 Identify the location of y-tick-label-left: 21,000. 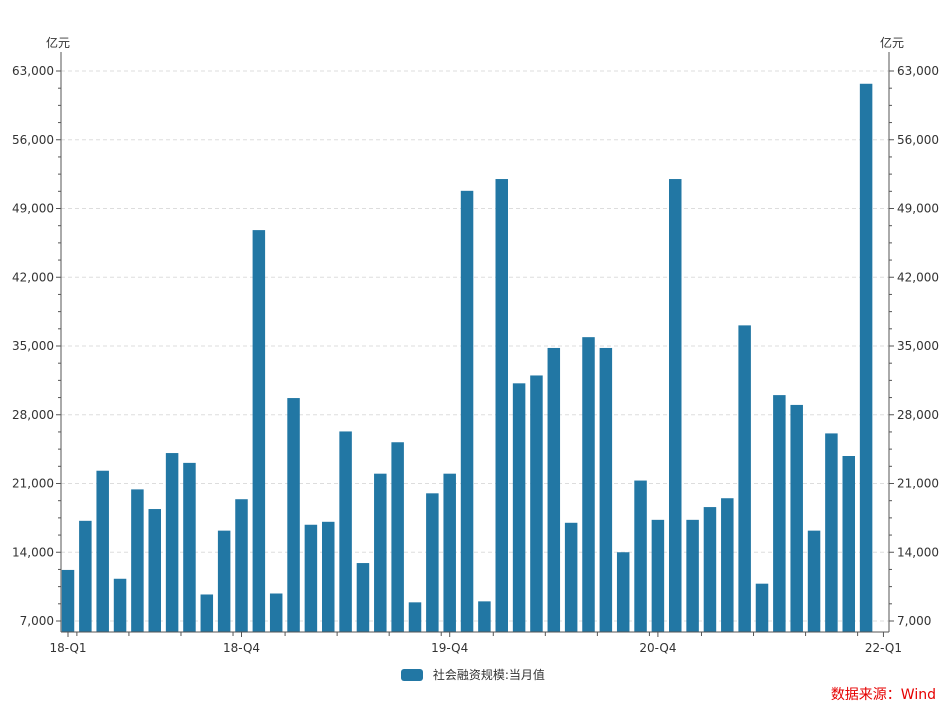
(33, 484).